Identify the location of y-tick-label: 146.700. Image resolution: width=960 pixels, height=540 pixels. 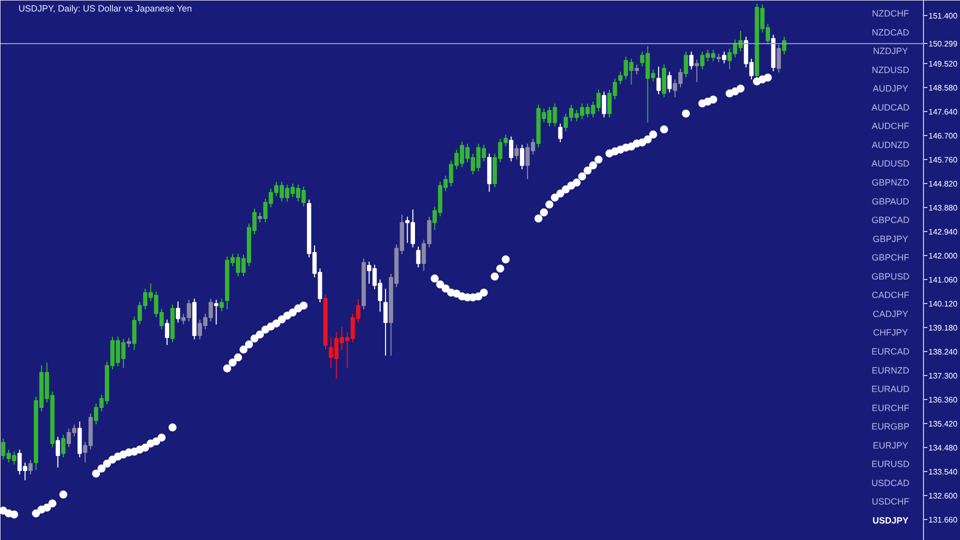
(943, 136).